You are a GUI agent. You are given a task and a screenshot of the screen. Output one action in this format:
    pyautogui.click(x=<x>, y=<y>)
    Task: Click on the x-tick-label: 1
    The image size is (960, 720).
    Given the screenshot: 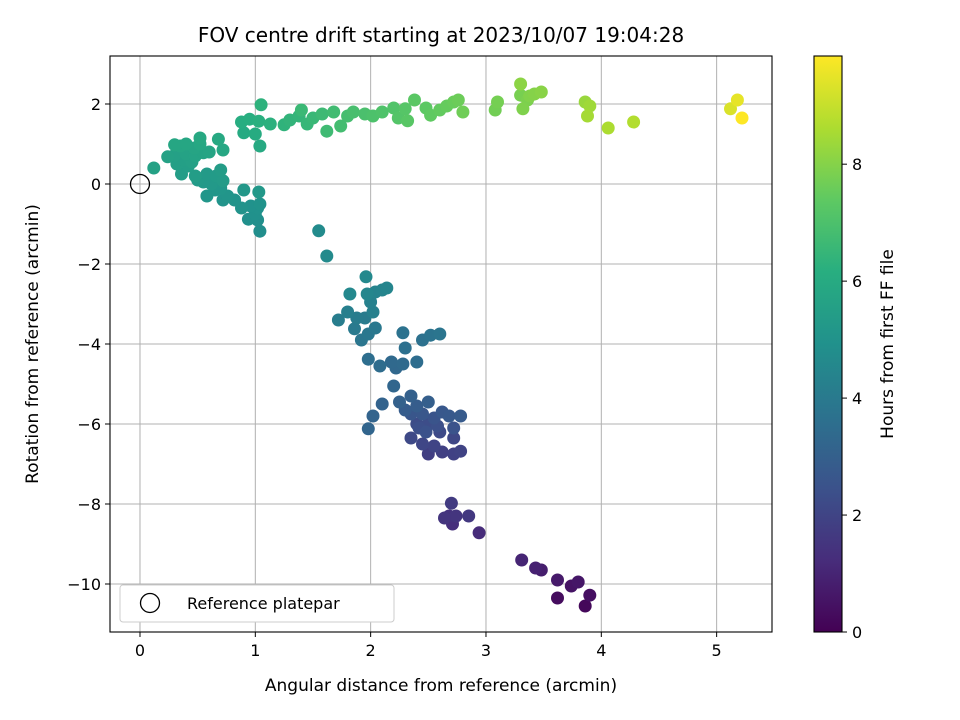 What is the action you would take?
    pyautogui.click(x=255, y=650)
    